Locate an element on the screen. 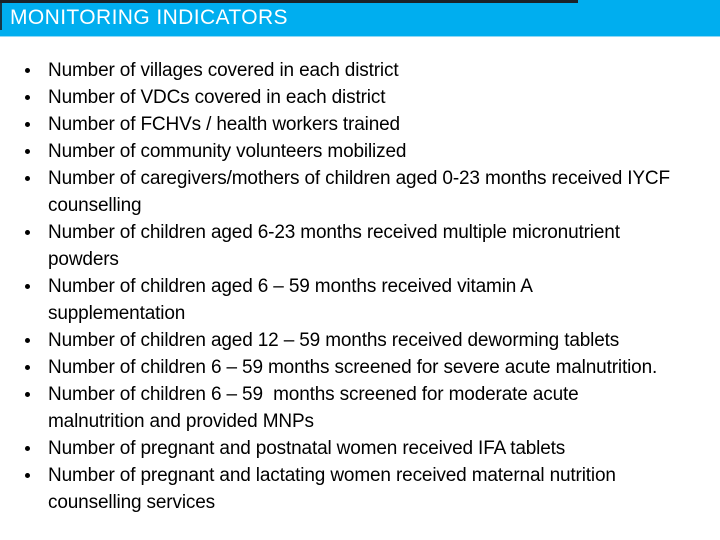  bullet-text-line: Number of community volunteers mobilized is located at coordinates (227, 151).